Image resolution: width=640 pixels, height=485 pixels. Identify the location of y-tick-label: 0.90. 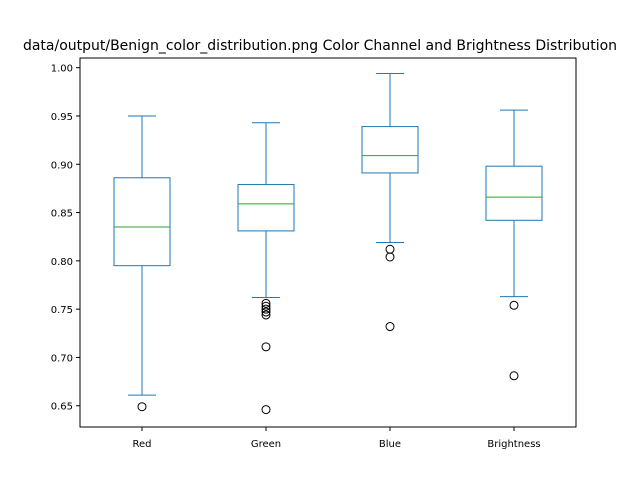
(62, 165).